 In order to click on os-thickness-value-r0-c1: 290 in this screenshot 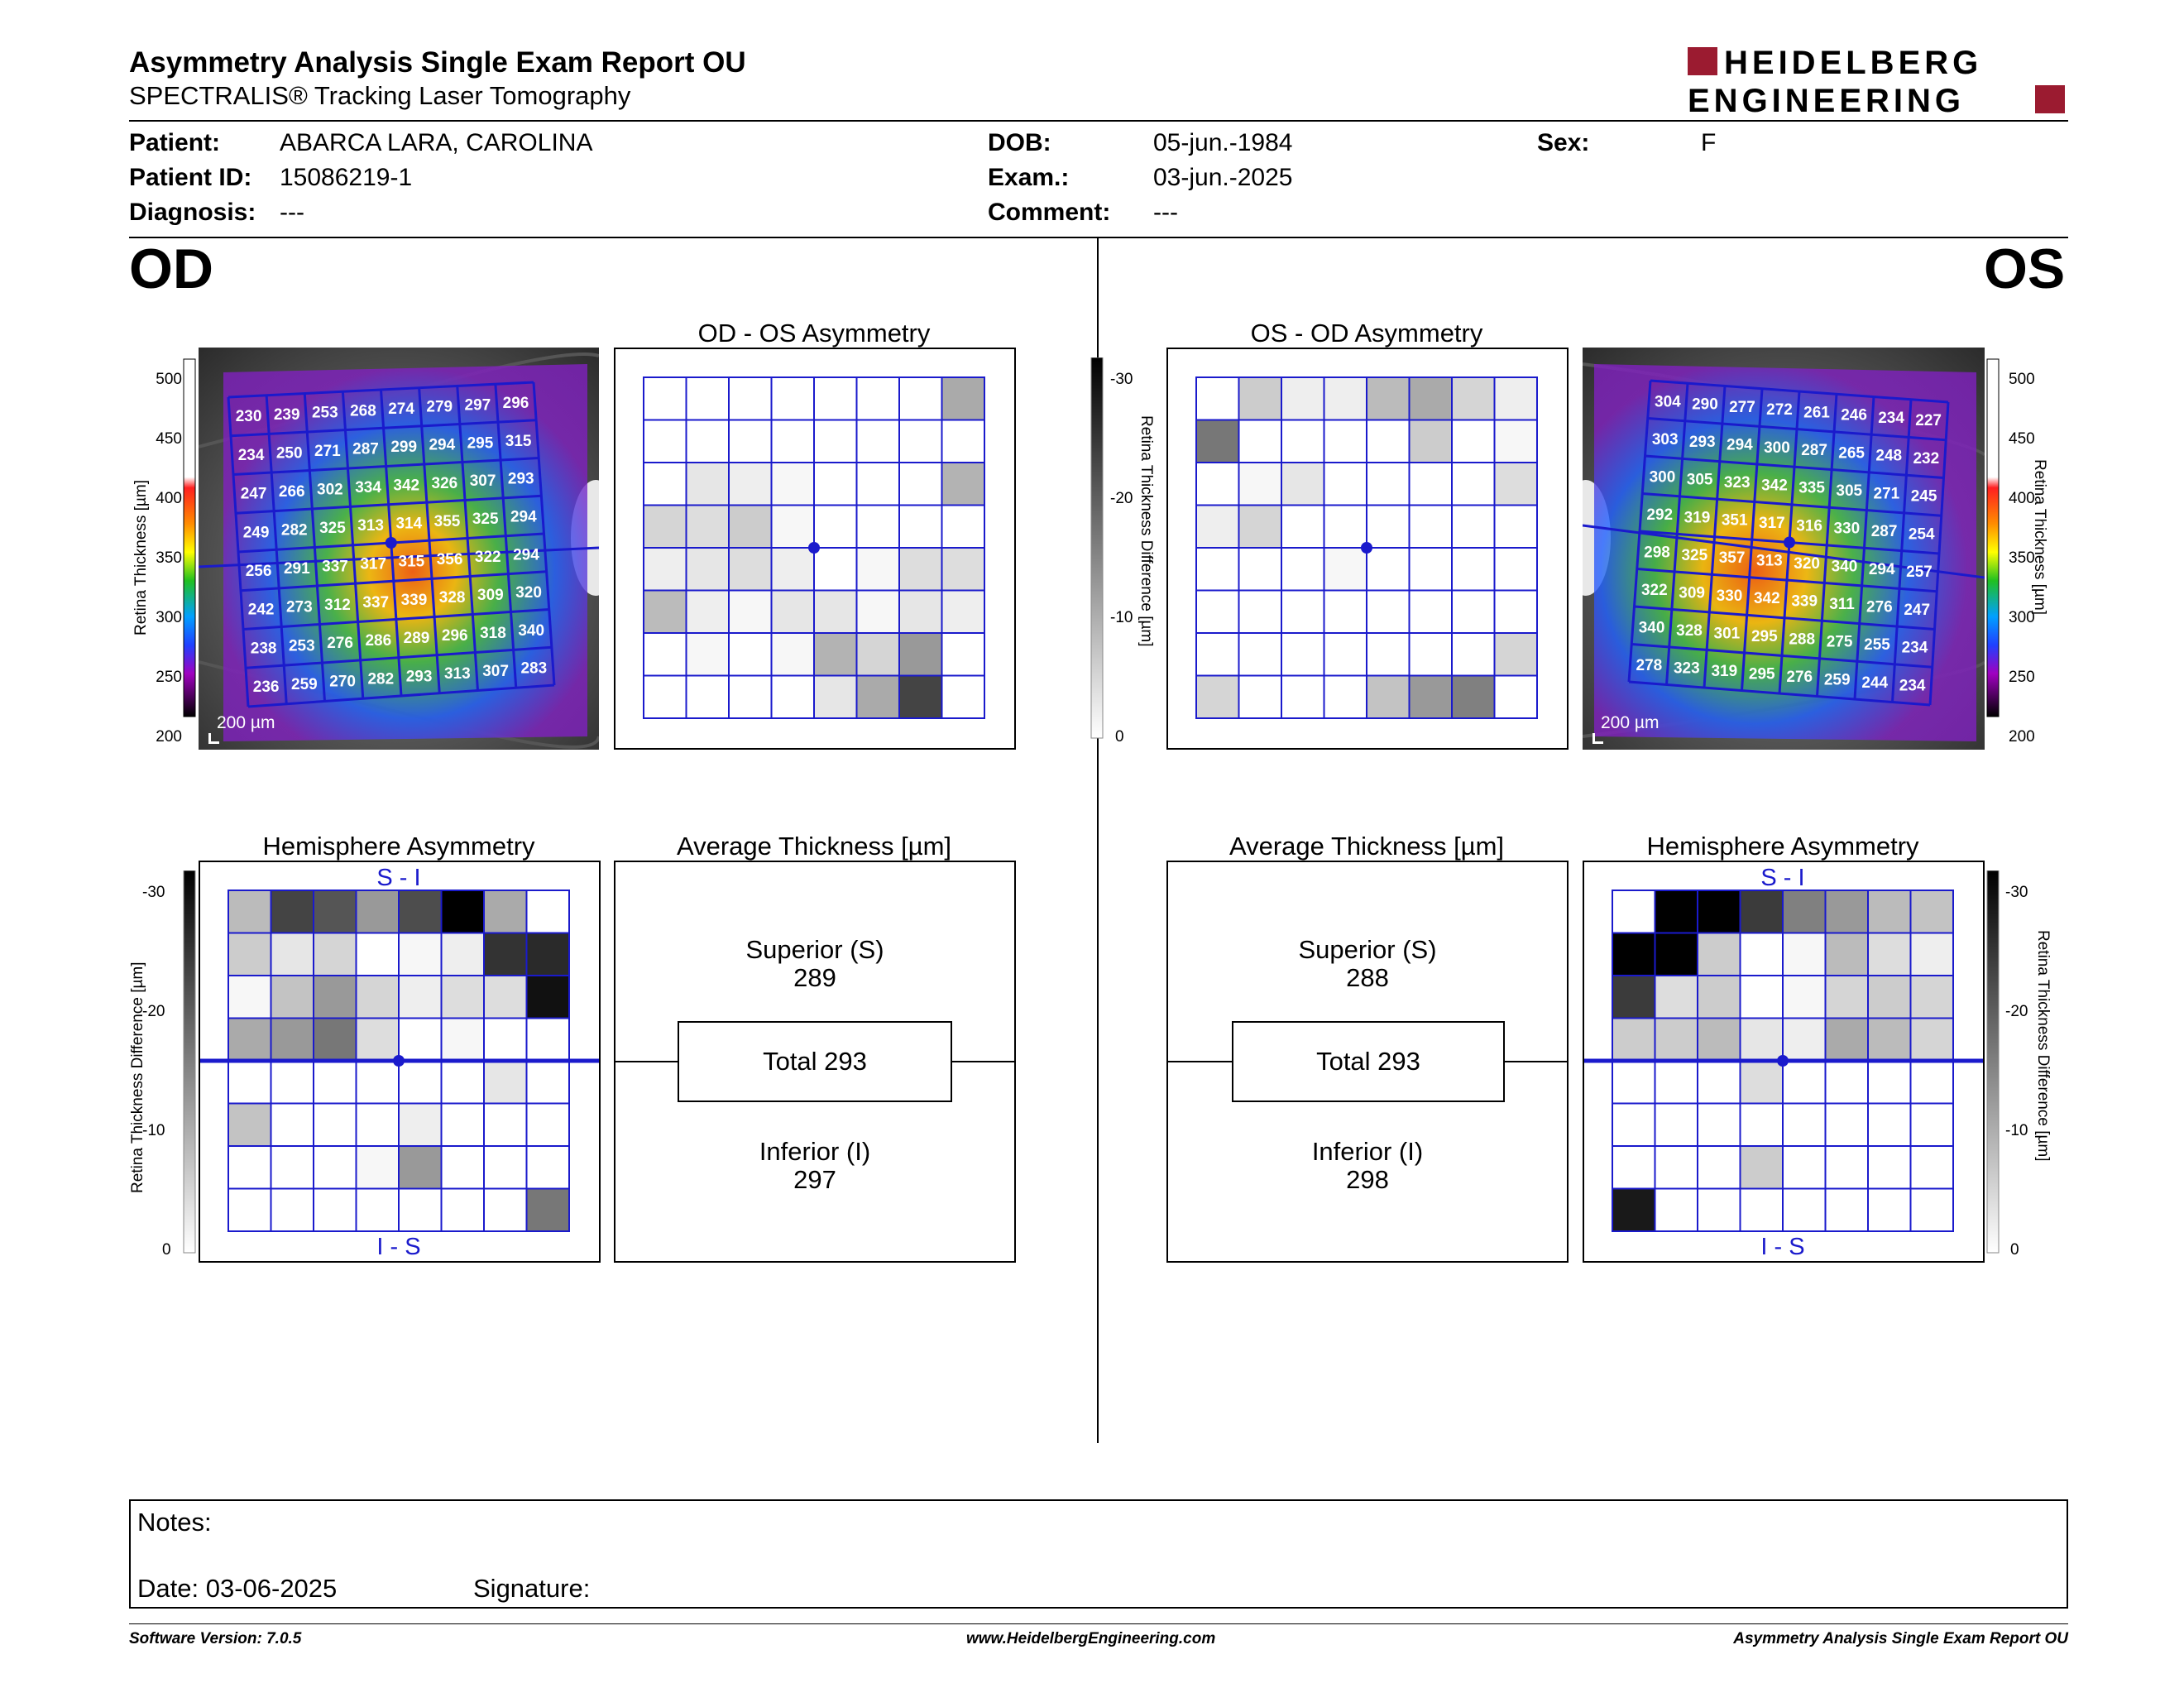, I will do `click(1705, 405)`.